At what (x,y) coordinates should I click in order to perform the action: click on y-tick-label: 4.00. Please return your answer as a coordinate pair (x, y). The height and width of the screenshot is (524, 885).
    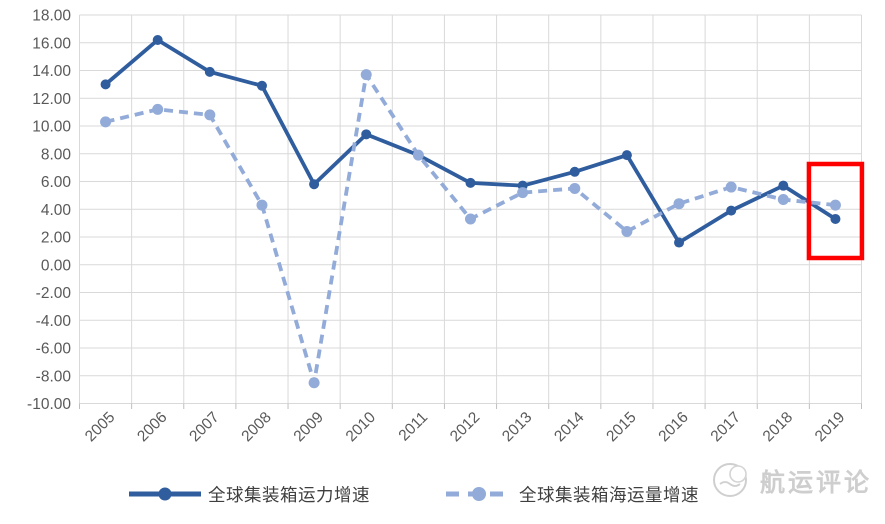
    Looking at the image, I should click on (56, 210).